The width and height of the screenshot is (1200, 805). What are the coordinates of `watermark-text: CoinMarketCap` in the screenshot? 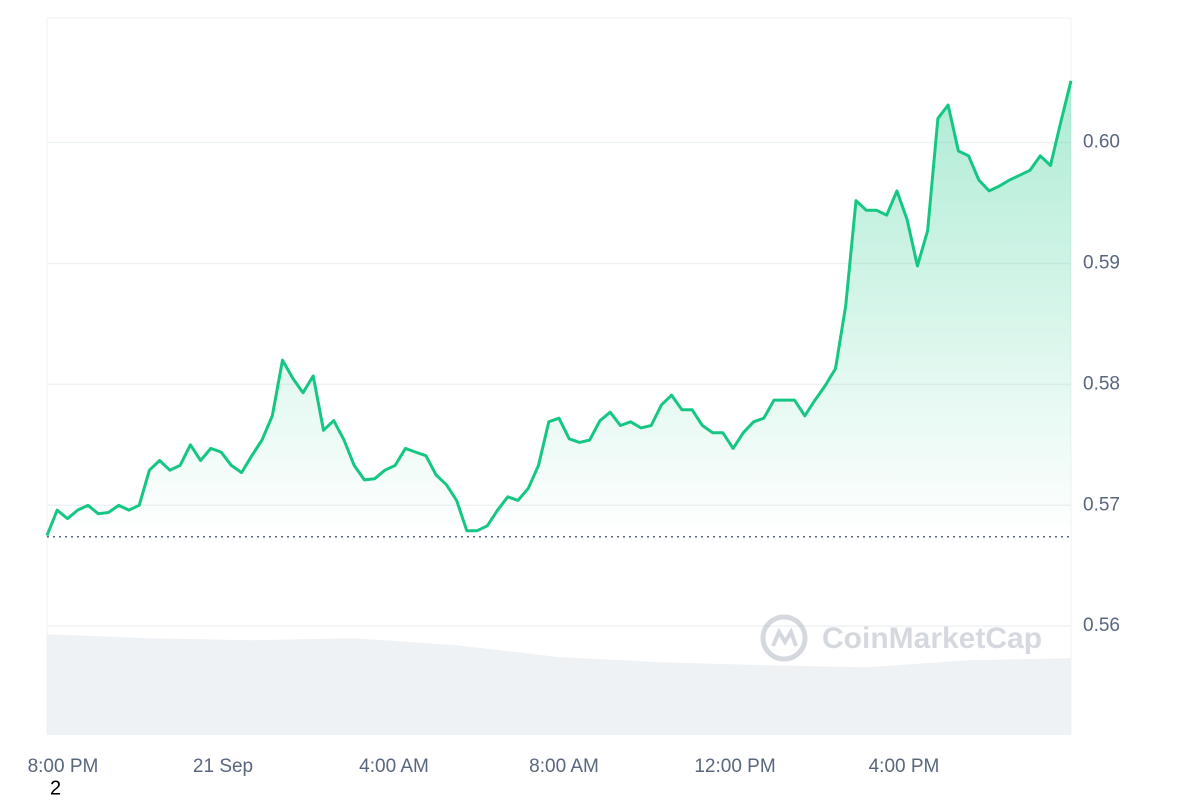 It's located at (932, 638).